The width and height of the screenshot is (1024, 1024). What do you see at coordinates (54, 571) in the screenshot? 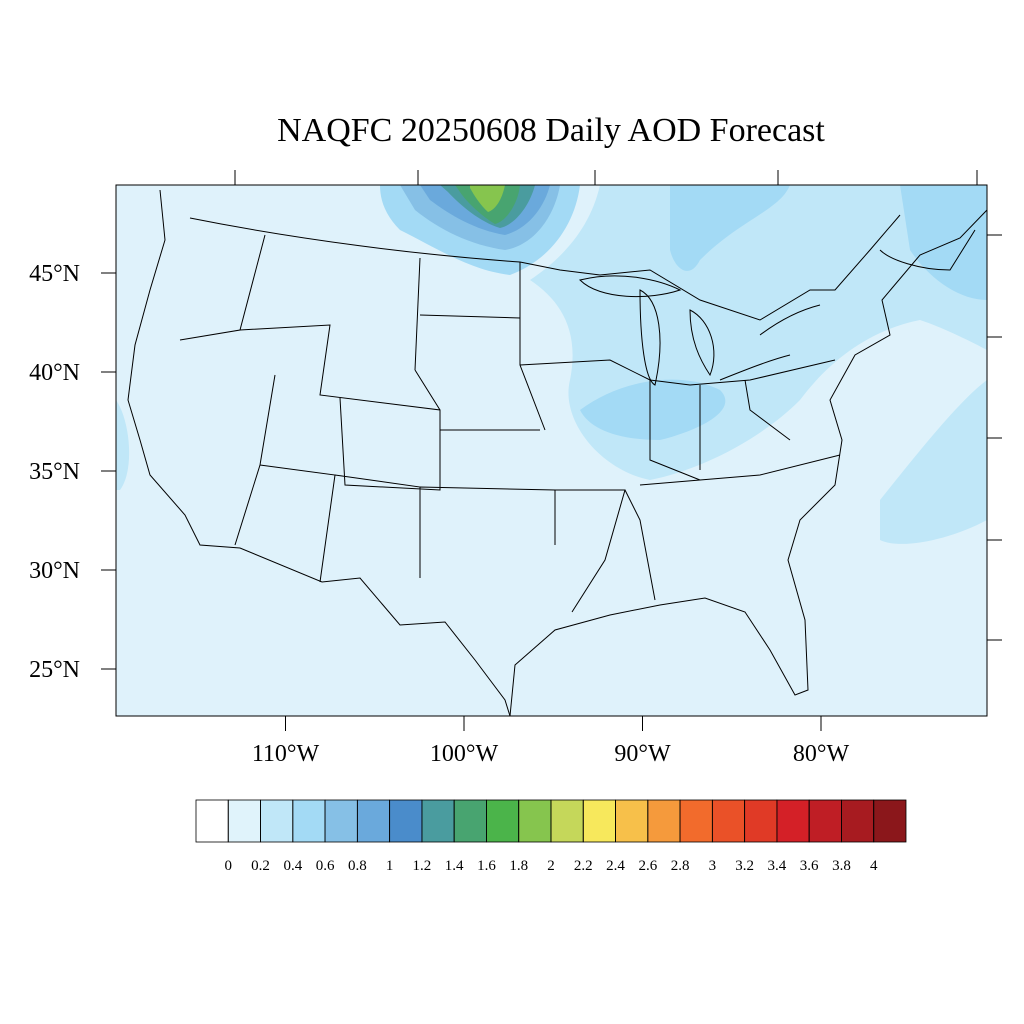
I see `lat-tick-label: 30°N` at bounding box center [54, 571].